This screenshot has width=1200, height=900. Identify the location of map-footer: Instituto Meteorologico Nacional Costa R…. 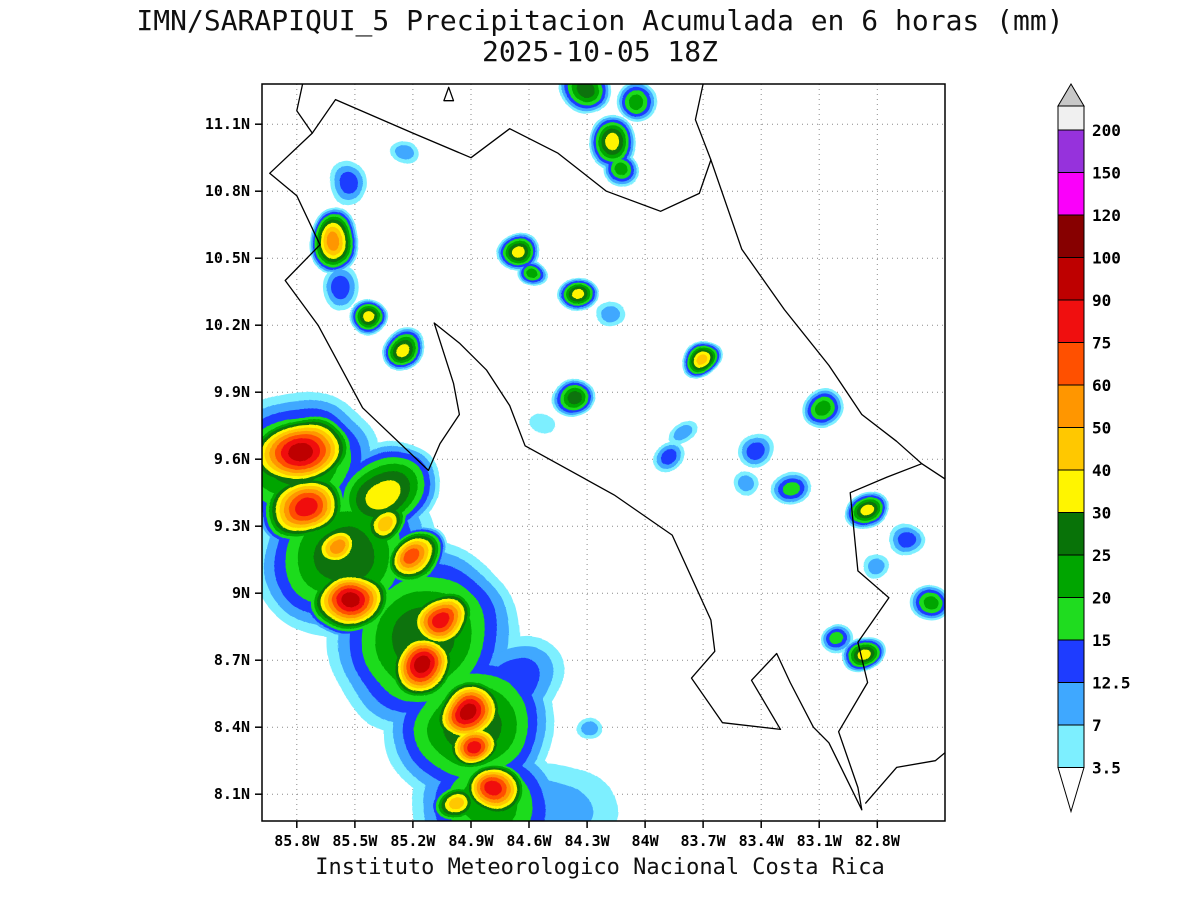
(600, 867).